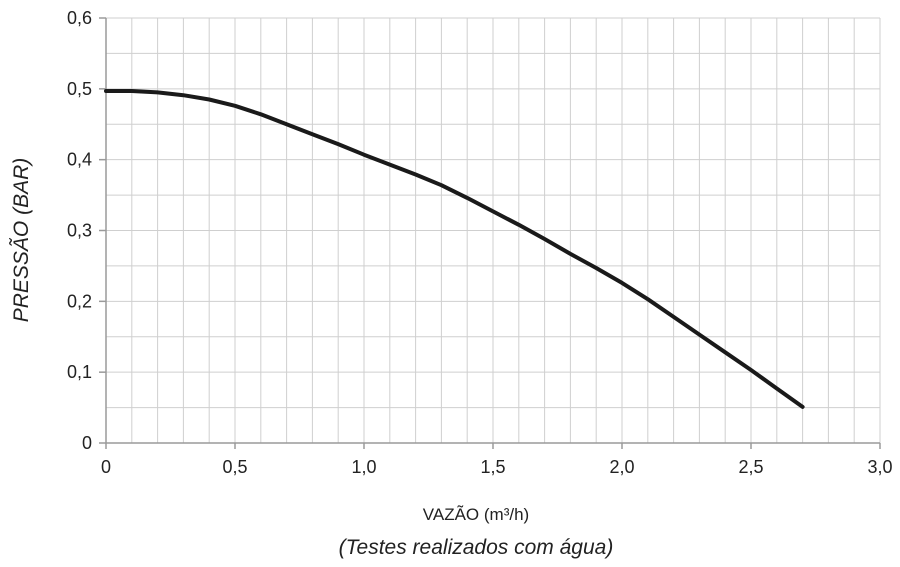 Image resolution: width=900 pixels, height=567 pixels. Describe the element at coordinates (79, 231) in the screenshot. I see `y-tick-label: 0,3` at that location.